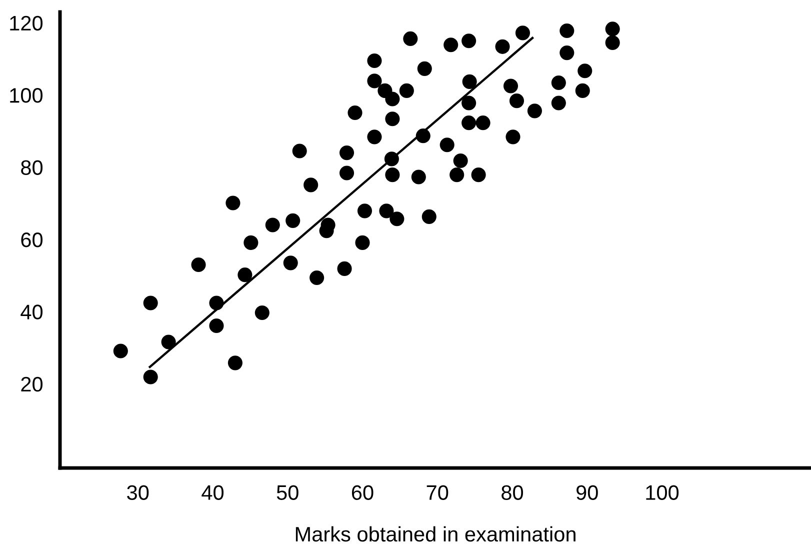 This screenshot has width=811, height=555. What do you see at coordinates (26, 23) in the screenshot?
I see `y-tick-label: 120` at bounding box center [26, 23].